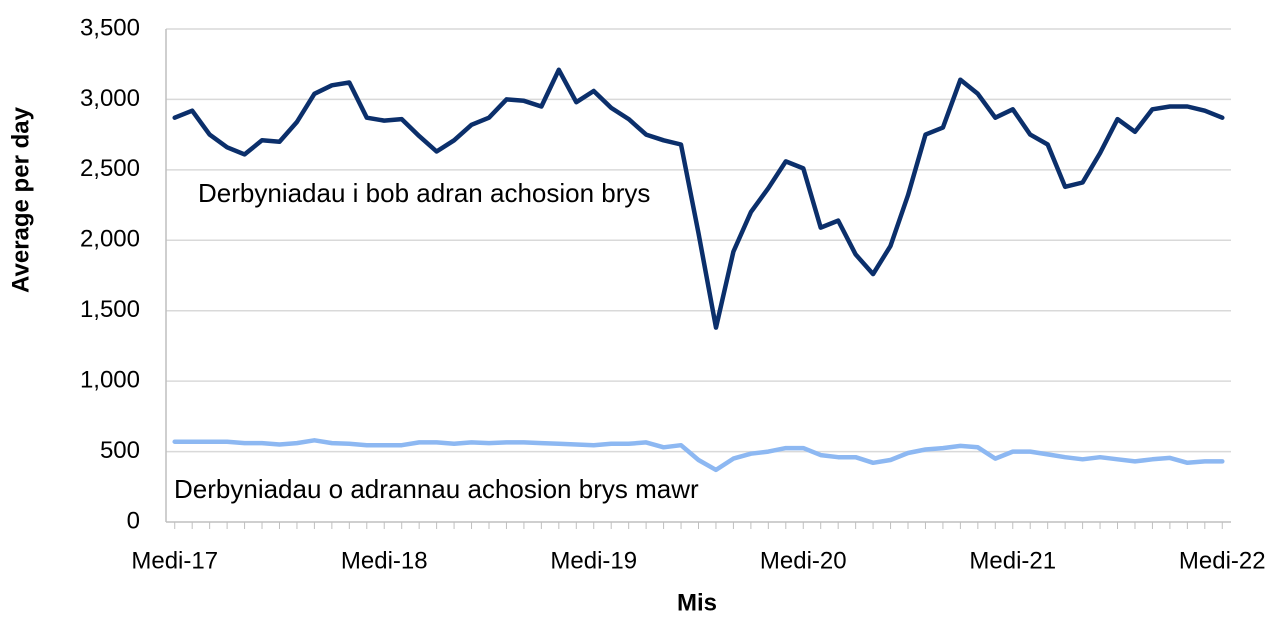 The height and width of the screenshot is (617, 1288). I want to click on x-tick-label: Medi-19, so click(593, 560).